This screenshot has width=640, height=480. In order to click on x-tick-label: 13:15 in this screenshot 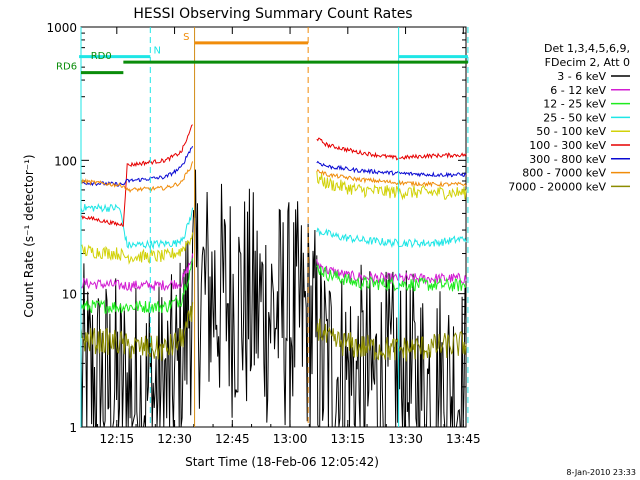, I will do `click(348, 439)`.